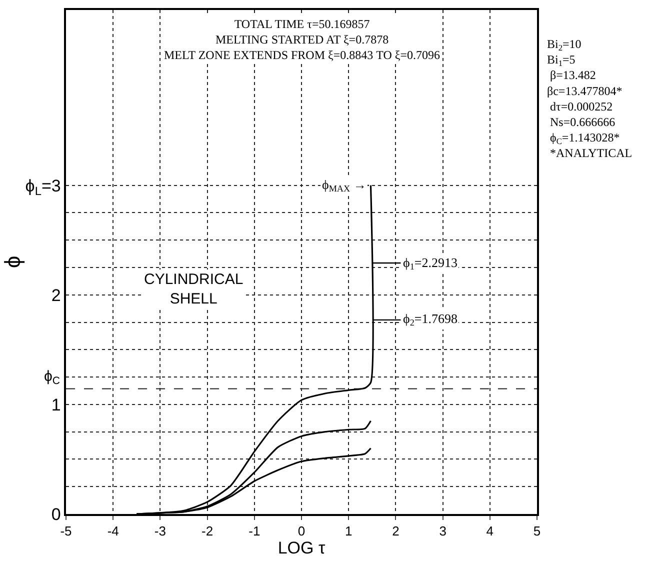 The width and height of the screenshot is (646, 562). Describe the element at coordinates (113, 530) in the screenshot. I see `x-tick-label: -4` at that location.